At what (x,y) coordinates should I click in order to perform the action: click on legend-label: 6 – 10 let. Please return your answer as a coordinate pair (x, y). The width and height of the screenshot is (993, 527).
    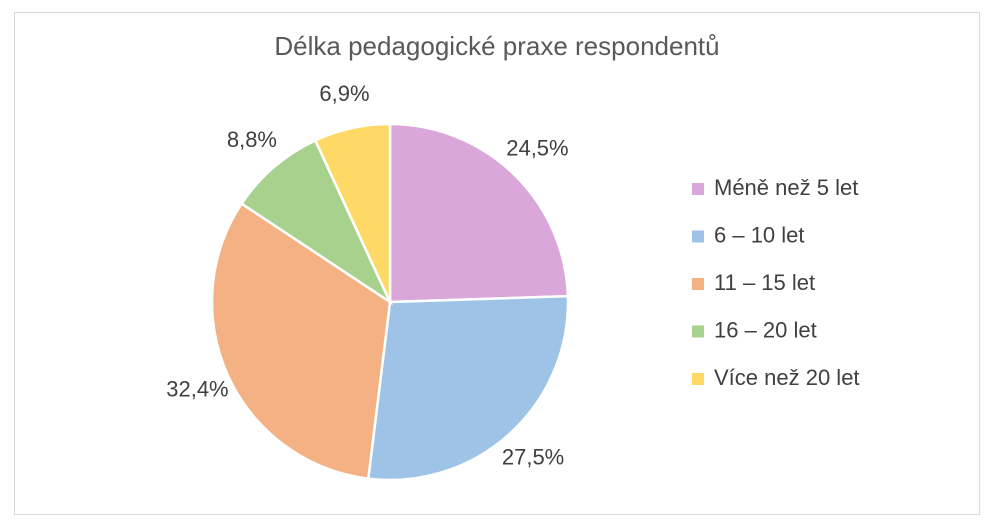
    Looking at the image, I should click on (759, 234).